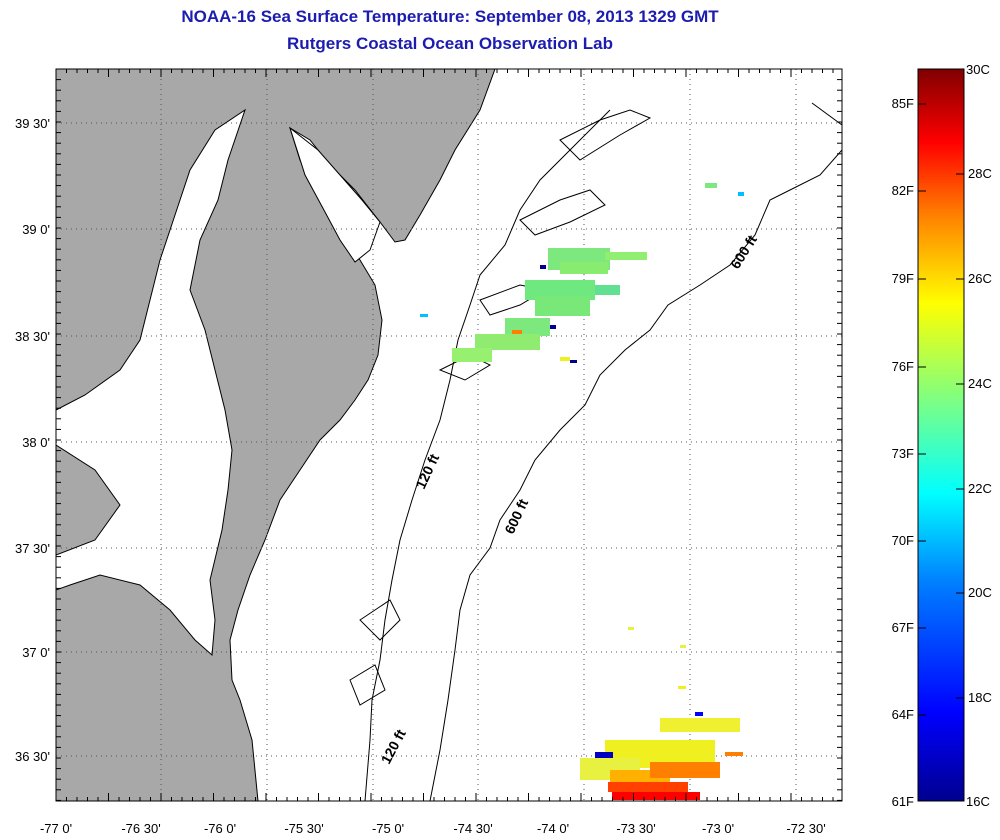  What do you see at coordinates (36, 442) in the screenshot?
I see `y-tick-label: 38 0'` at bounding box center [36, 442].